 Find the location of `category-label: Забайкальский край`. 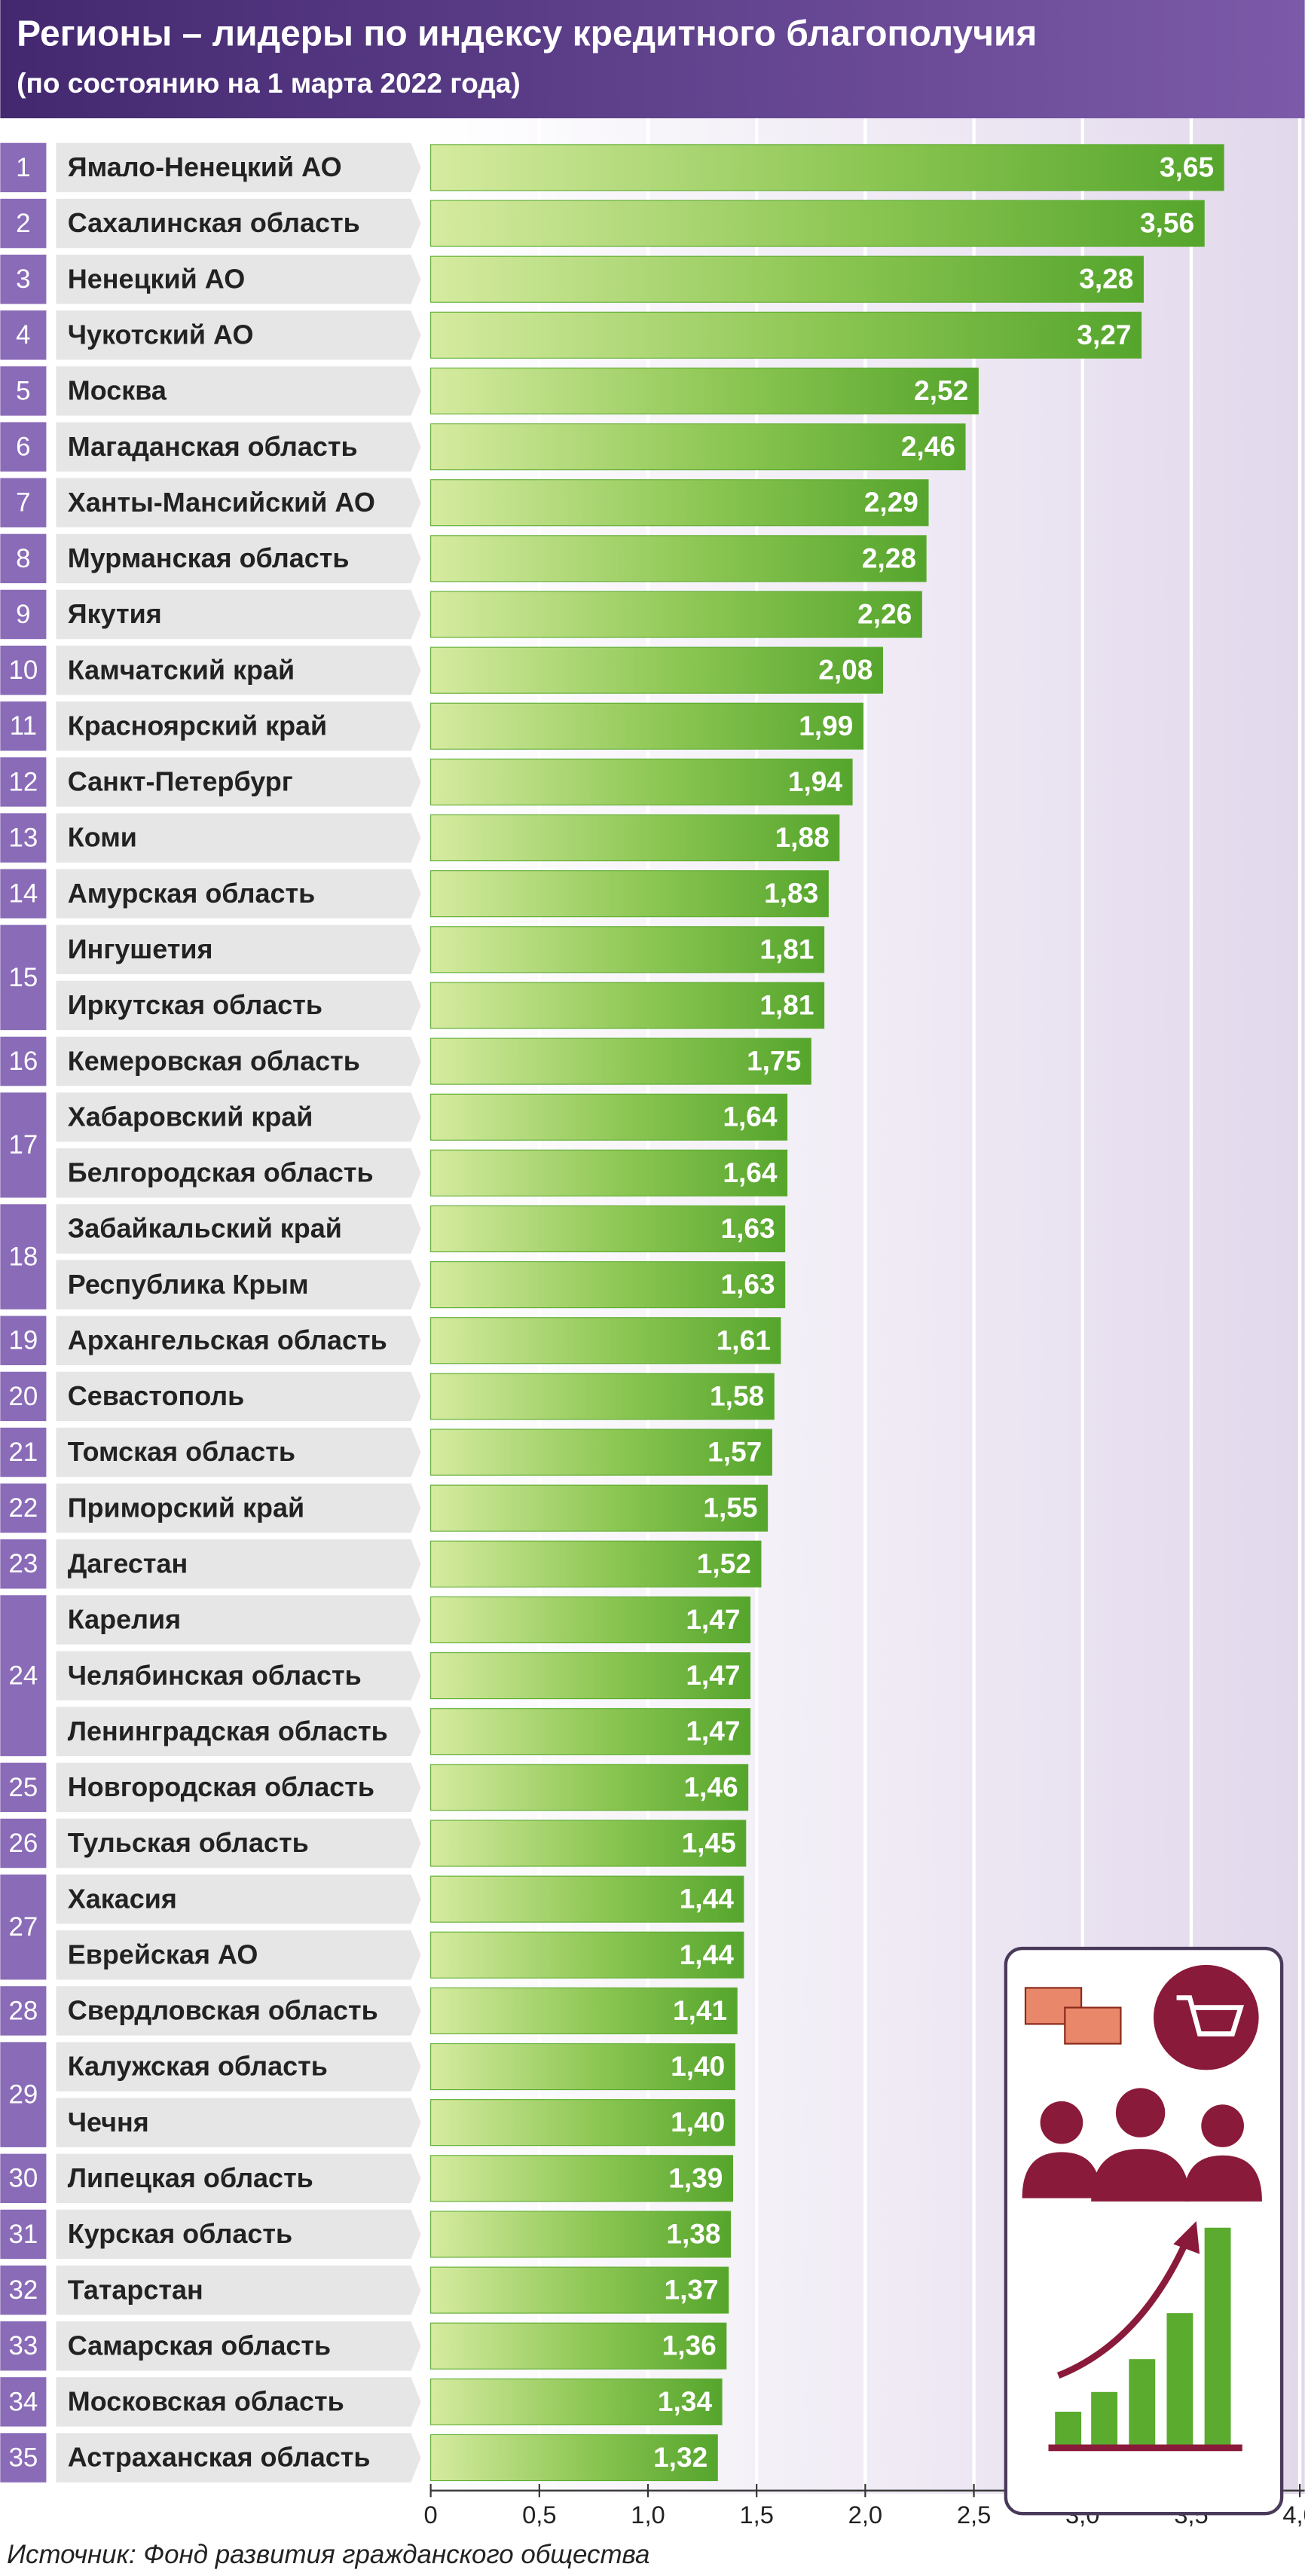

category-label: Забайкальский край is located at coordinates (205, 1228).